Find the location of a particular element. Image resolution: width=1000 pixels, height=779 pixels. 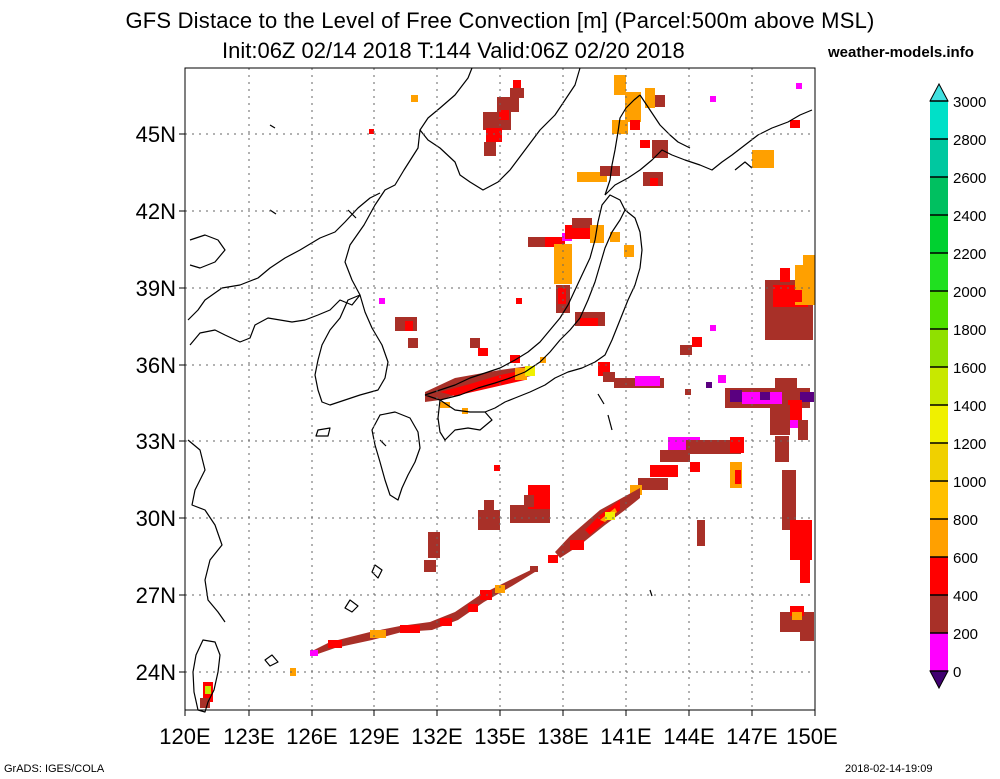

lat-label-45n: 45N is located at coordinates (156, 134).